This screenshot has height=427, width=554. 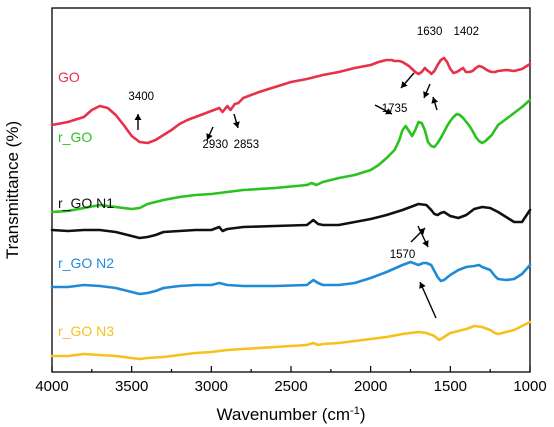 What do you see at coordinates (450, 386) in the screenshot?
I see `x-tick-label: 1500` at bounding box center [450, 386].